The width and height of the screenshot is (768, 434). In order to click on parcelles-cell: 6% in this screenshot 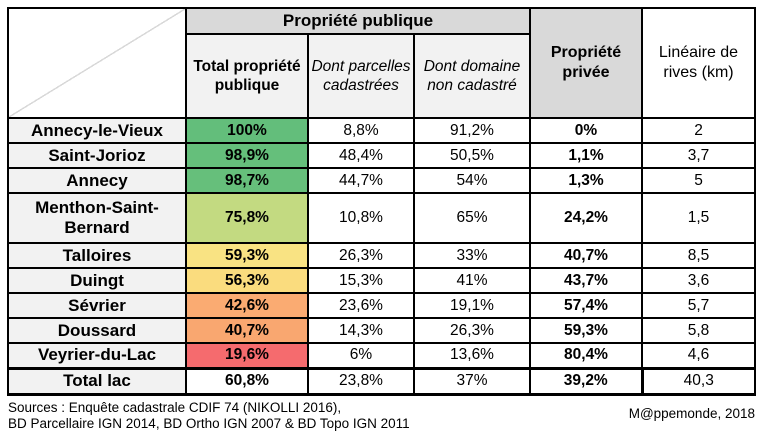, I will do `click(361, 355)`.